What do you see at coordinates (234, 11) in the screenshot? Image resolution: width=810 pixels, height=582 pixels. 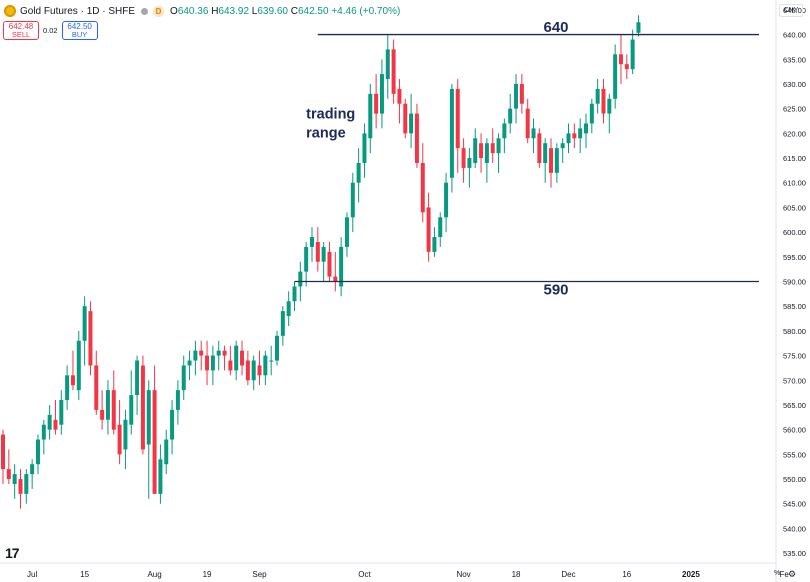 I see `high-value: 643.92` at bounding box center [234, 11].